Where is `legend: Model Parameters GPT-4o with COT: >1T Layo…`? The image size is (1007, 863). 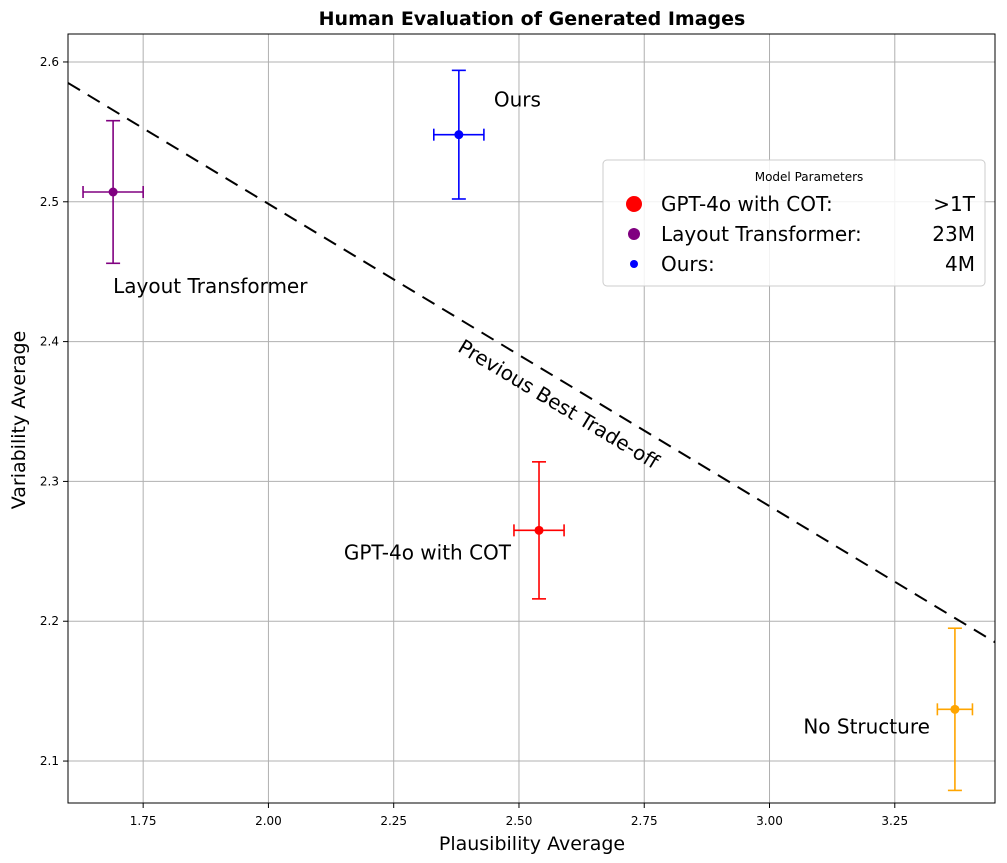 legend: Model Parameters GPT-4o with COT: >1T Layo… is located at coordinates (794, 223).